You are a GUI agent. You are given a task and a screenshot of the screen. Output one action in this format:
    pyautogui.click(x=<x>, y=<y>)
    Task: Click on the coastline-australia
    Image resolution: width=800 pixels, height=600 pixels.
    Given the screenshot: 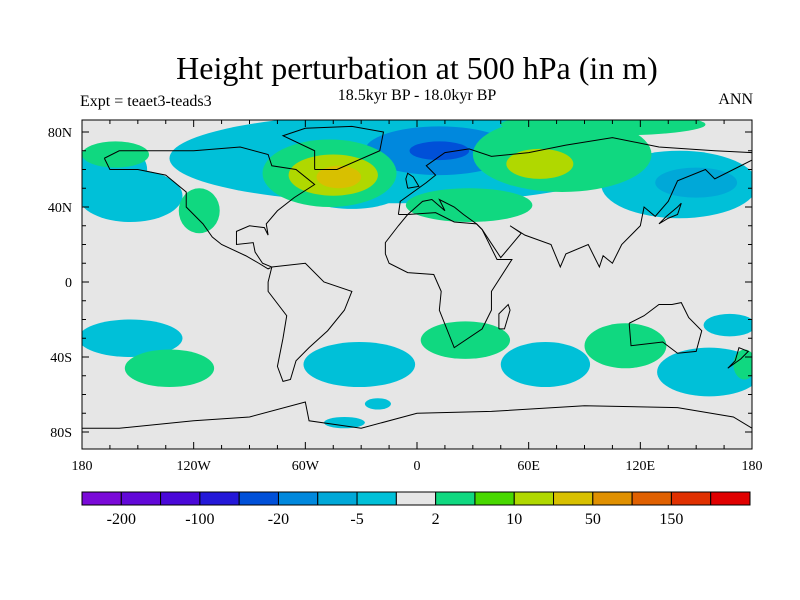 What is the action you would take?
    pyautogui.click(x=665, y=328)
    